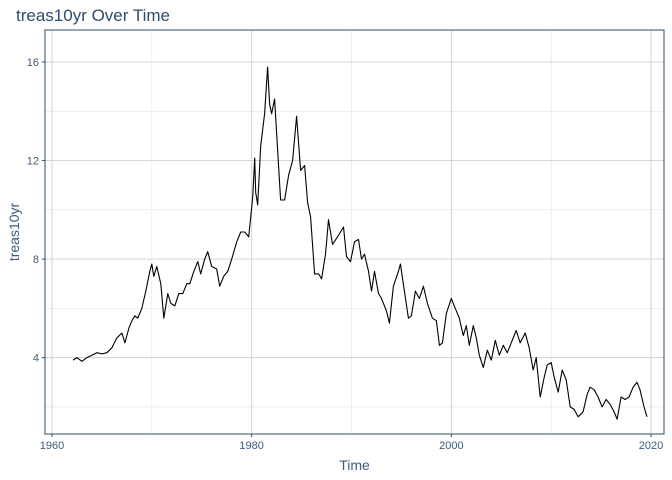  Describe the element at coordinates (36, 260) in the screenshot. I see `y-tick-label: 8` at that location.